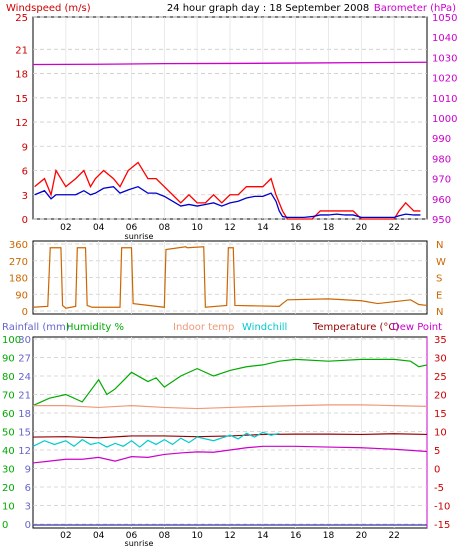  I want to click on chart3-humidity-tick-label: 60, so click(8, 414).